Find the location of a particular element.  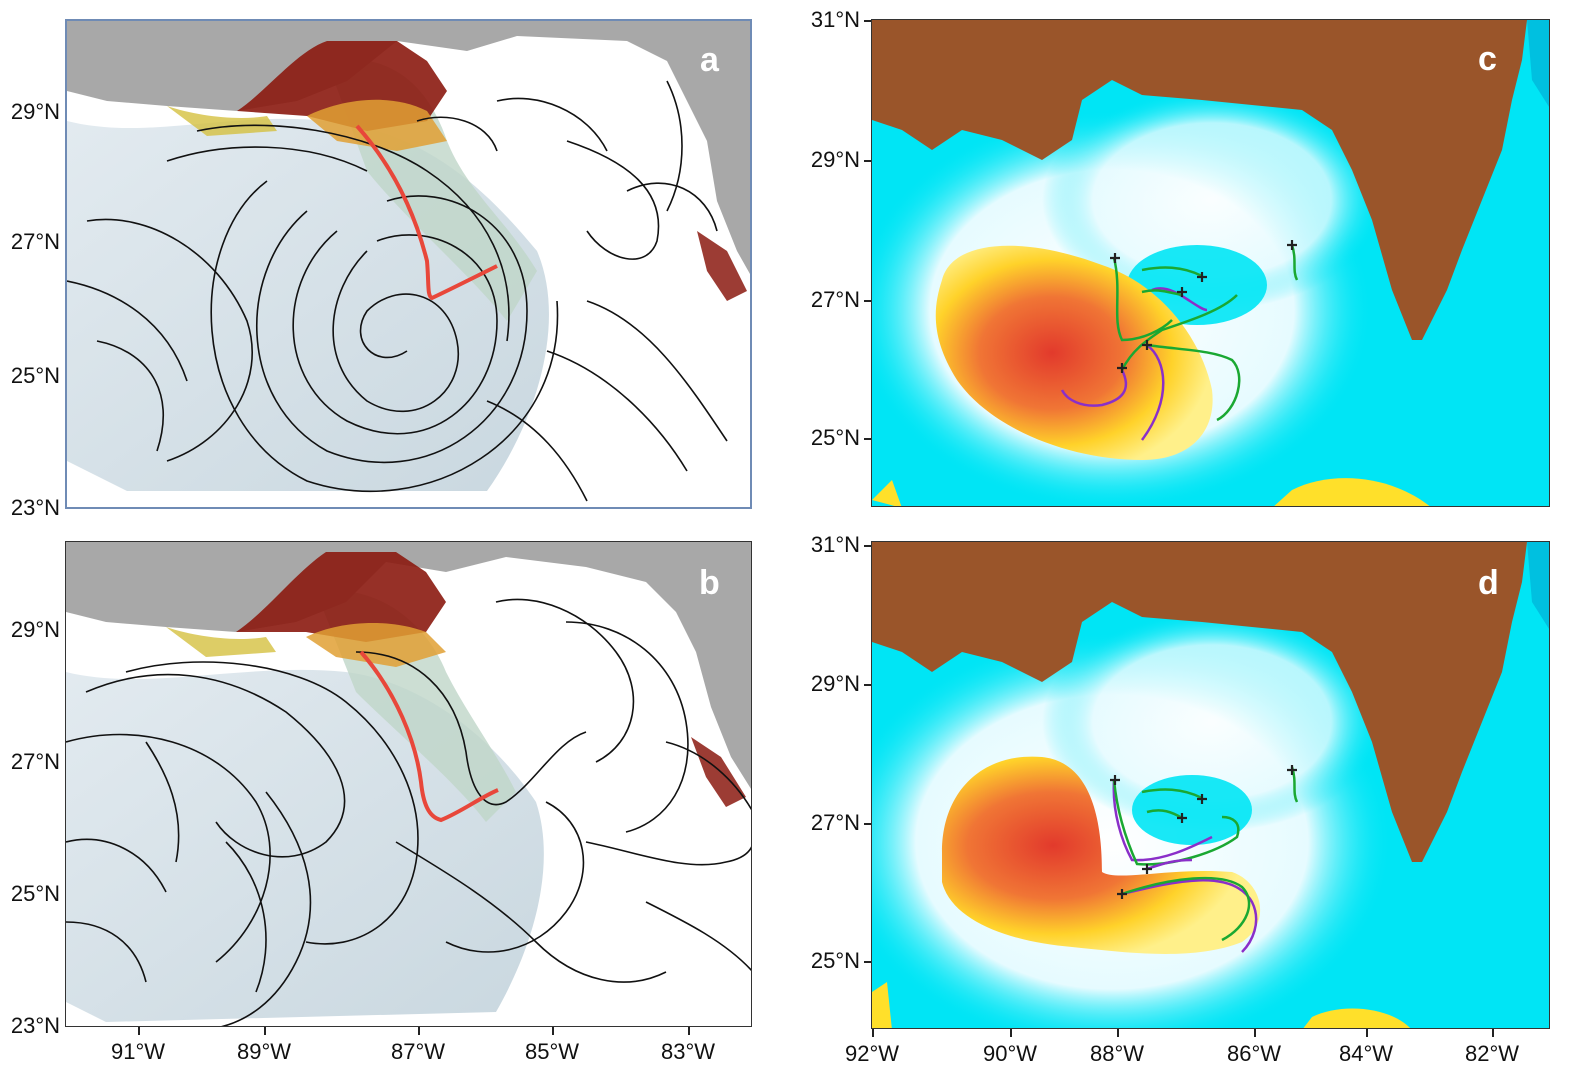

lon-label-d-90: 90°W is located at coordinates (1010, 1053).